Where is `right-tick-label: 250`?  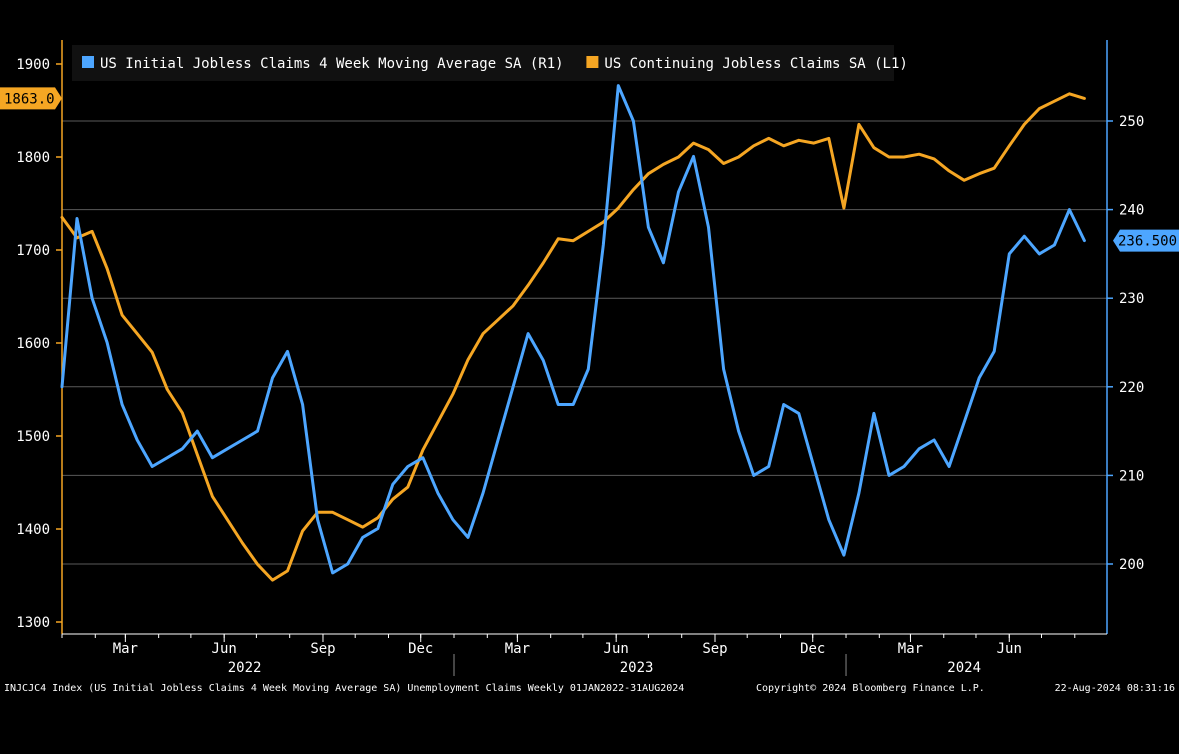 right-tick-label: 250 is located at coordinates (1131, 122).